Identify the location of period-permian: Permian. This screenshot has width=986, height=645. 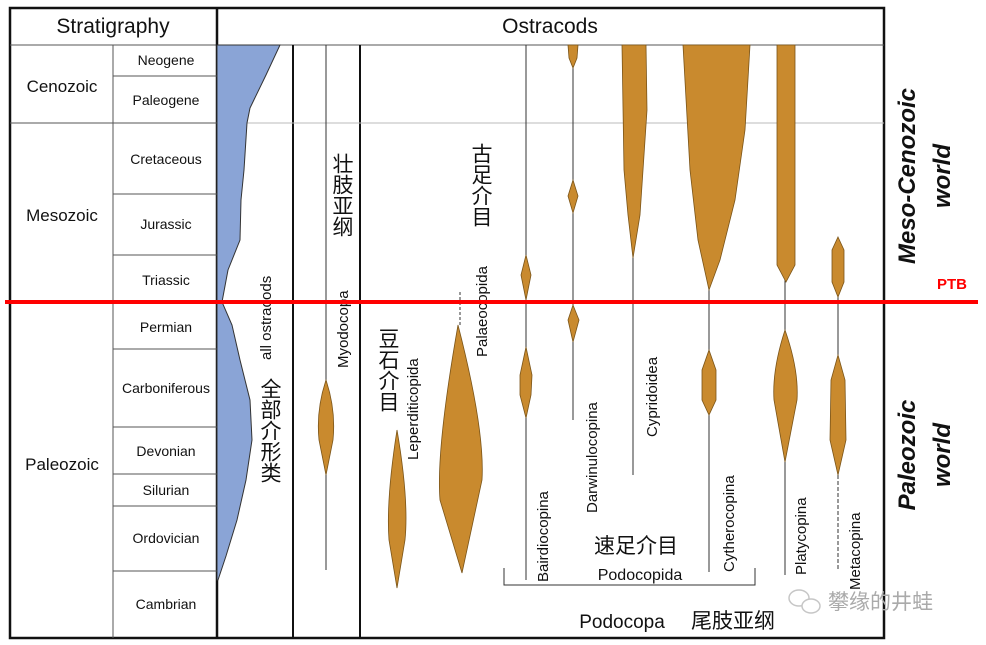
(166, 327).